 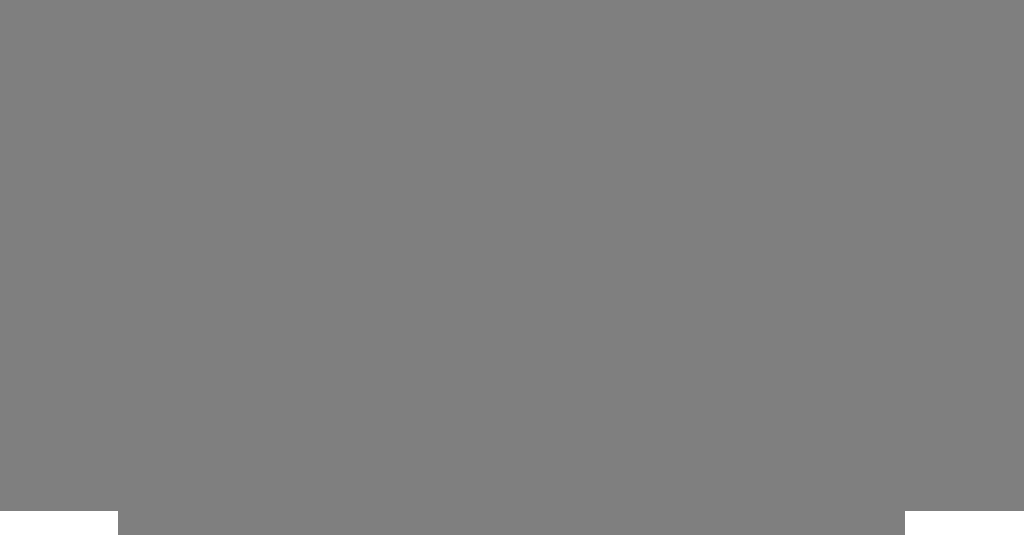 What do you see at coordinates (59, 523) in the screenshot?
I see `colorbar-left-labels` at bounding box center [59, 523].